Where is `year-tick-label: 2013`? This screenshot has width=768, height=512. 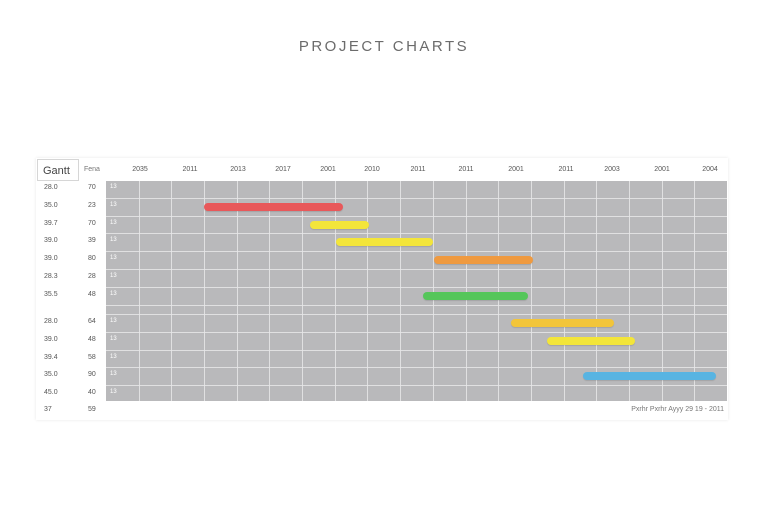
year-tick-label: 2013 is located at coordinates (238, 169).